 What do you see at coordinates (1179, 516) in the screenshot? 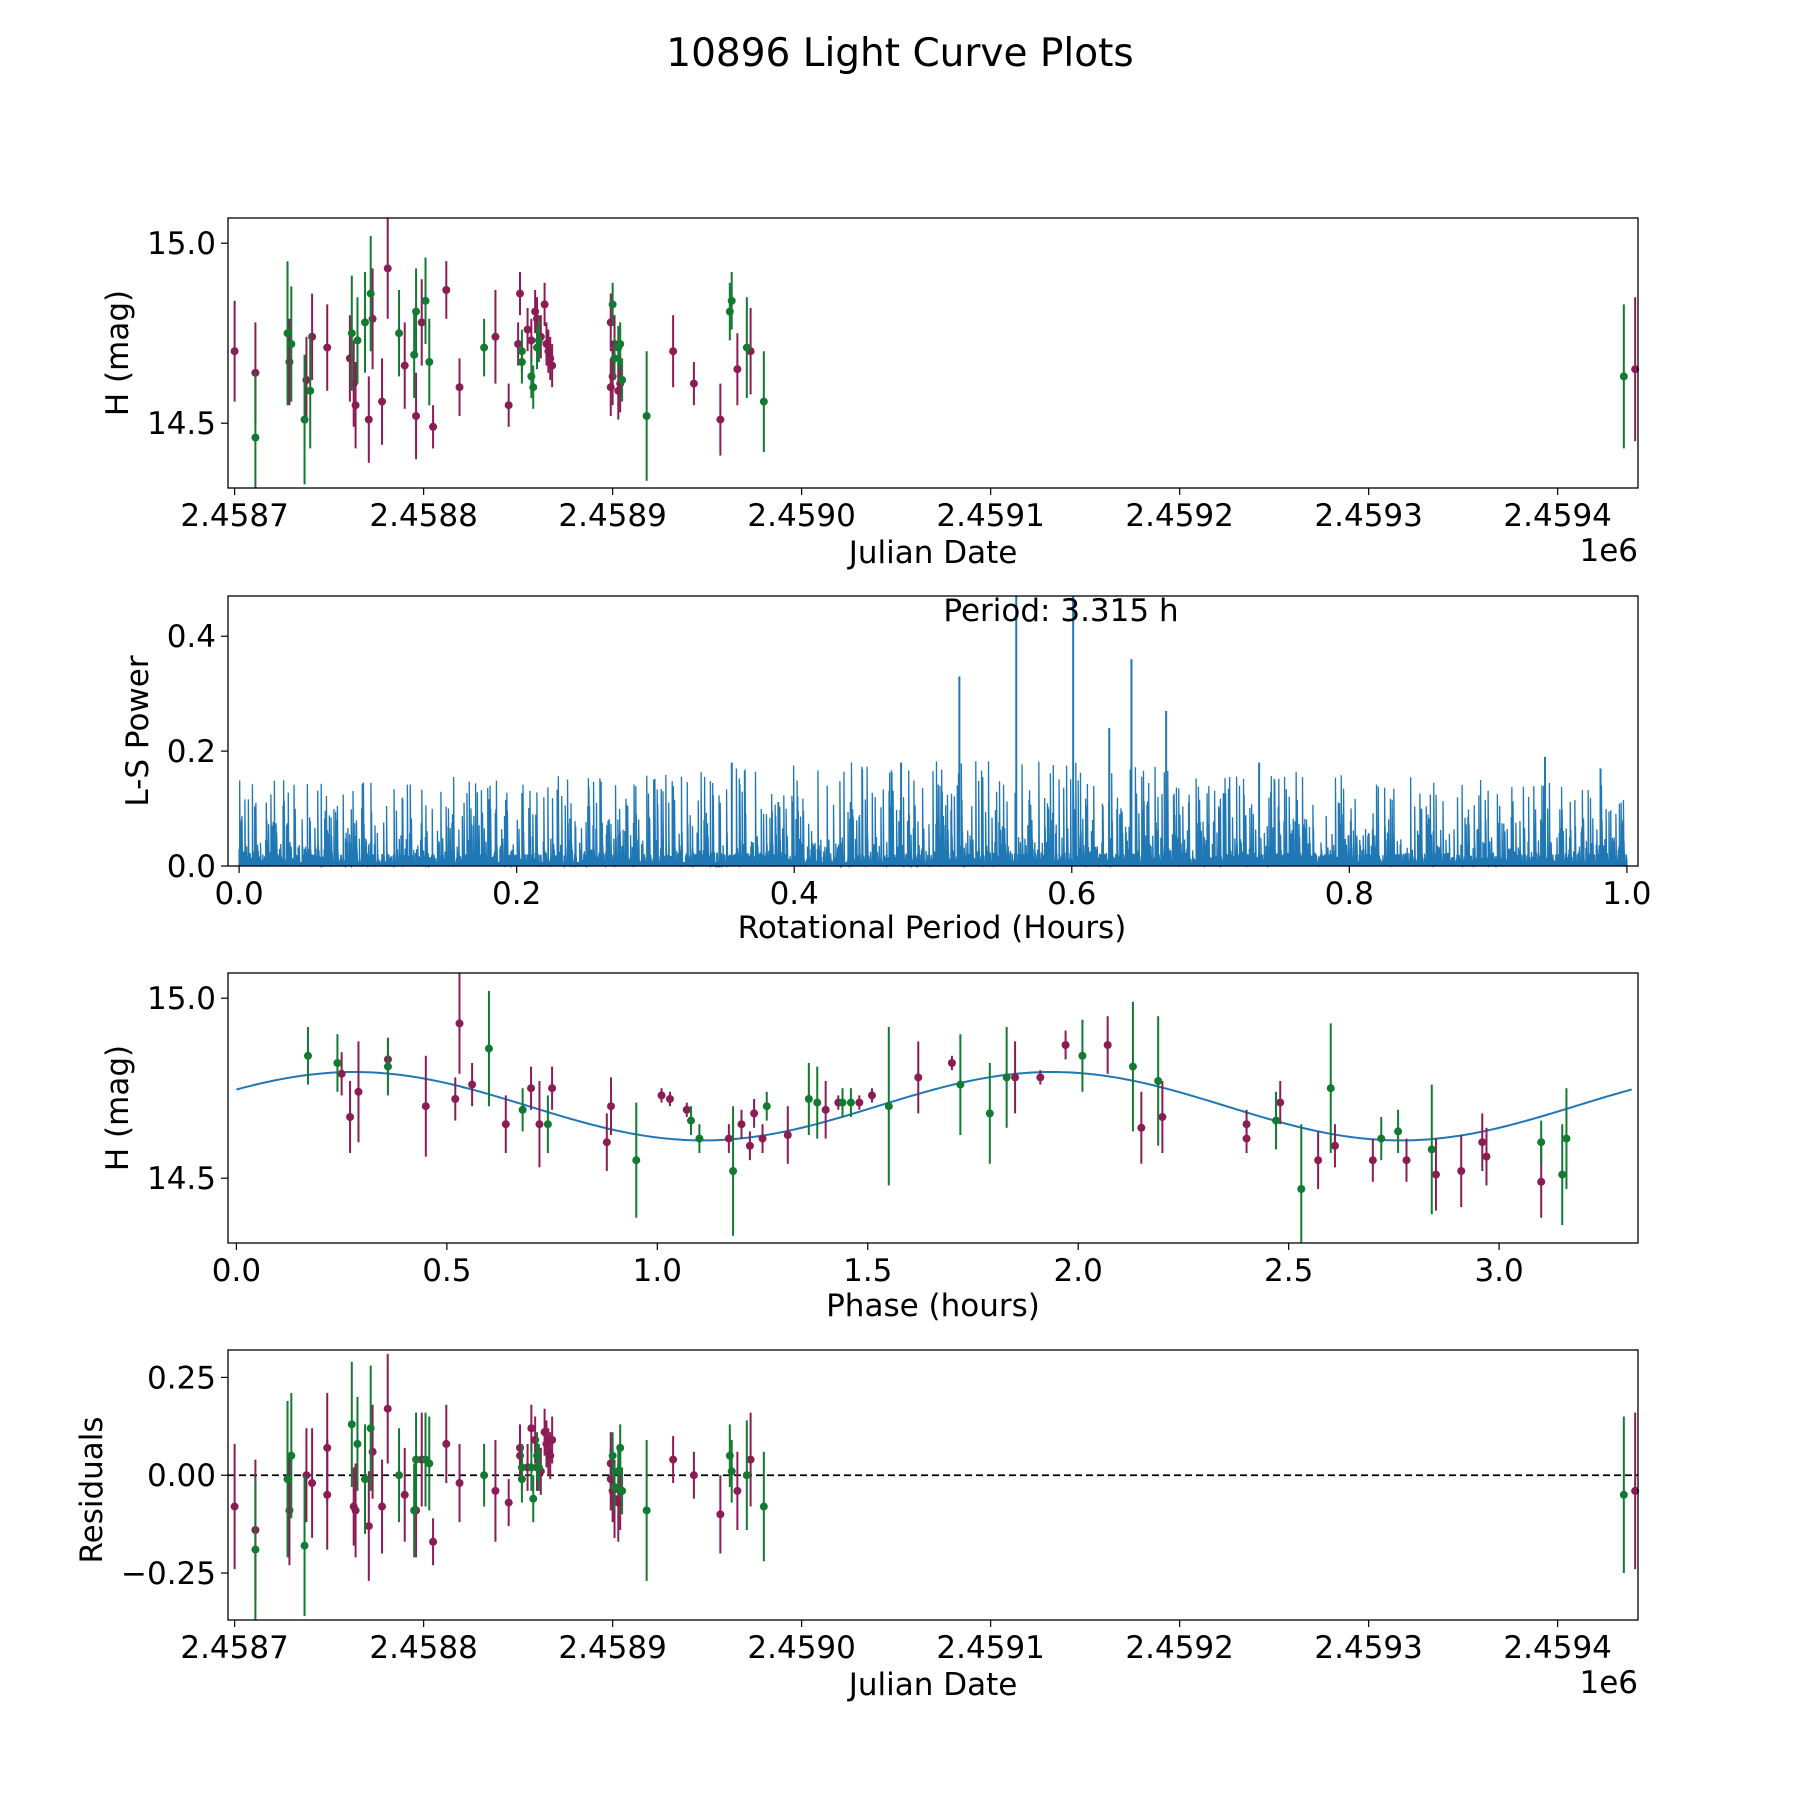
I see `lightcurve-xtick-label: 2.4592` at bounding box center [1179, 516].